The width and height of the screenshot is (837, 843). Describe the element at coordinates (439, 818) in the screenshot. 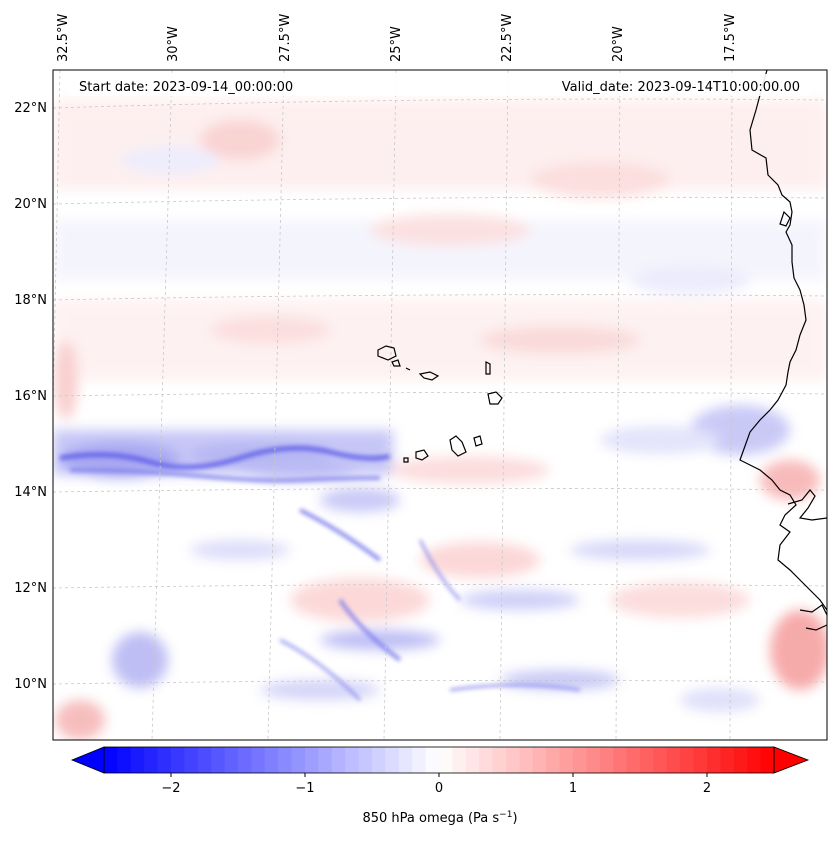

I see `colorbar-label: 850 hPa omega (Pa s−1)` at that location.